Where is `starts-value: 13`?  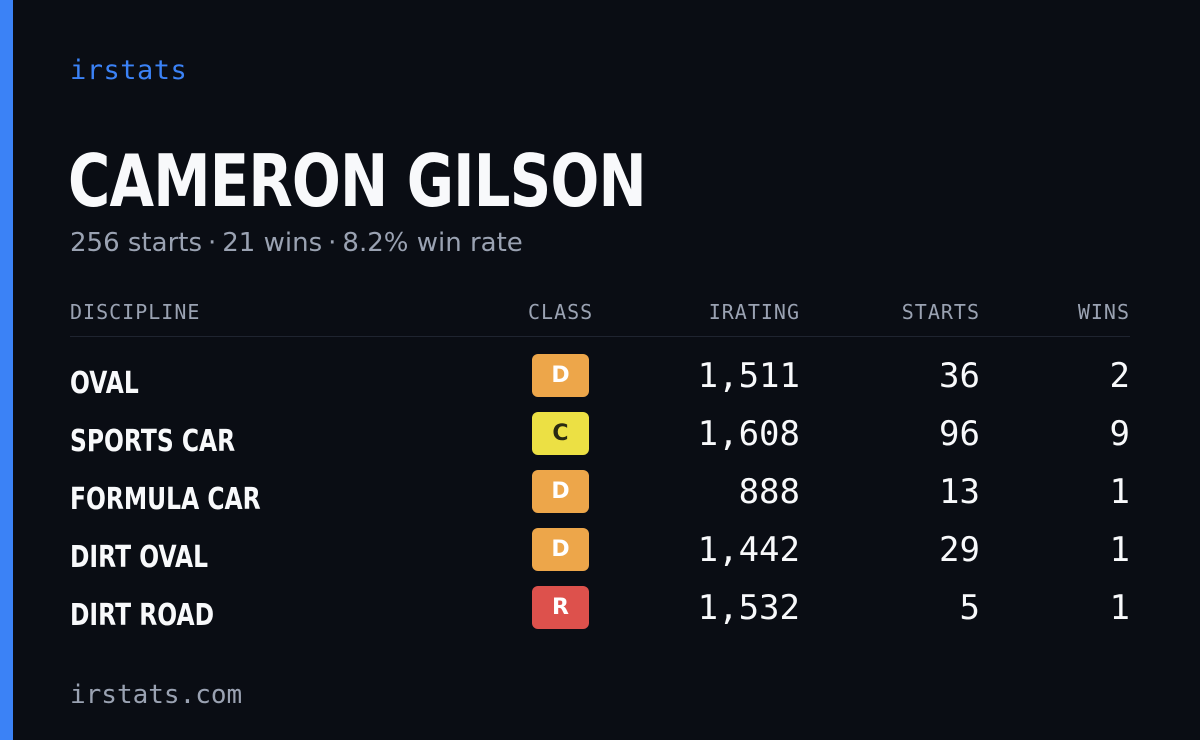
starts-value: 13 is located at coordinates (959, 492).